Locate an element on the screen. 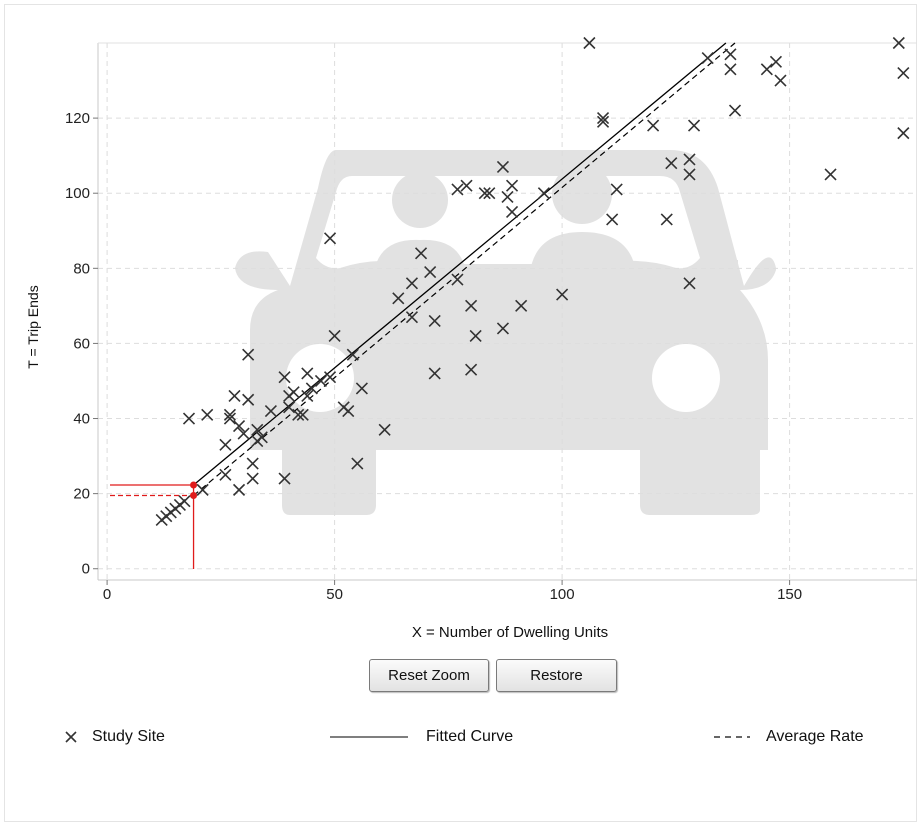  legend-label: Study Site is located at coordinates (128, 736).